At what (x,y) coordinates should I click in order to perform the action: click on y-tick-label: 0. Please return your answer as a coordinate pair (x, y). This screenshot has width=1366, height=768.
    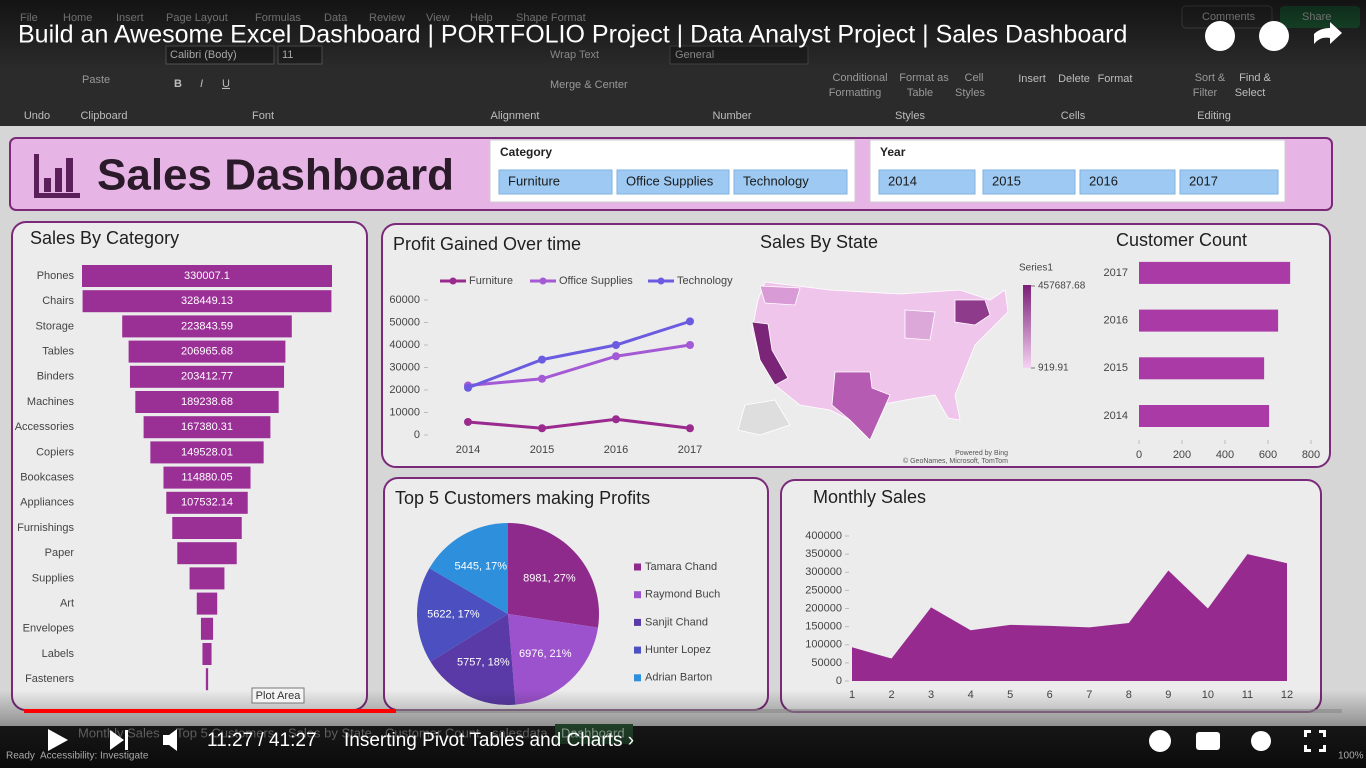
    Looking at the image, I should click on (839, 681).